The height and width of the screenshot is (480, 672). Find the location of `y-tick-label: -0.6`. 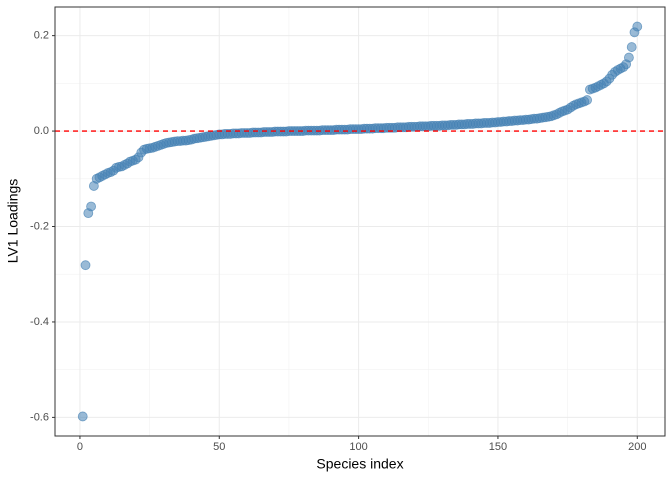

y-tick-label: -0.6 is located at coordinates (39, 417).